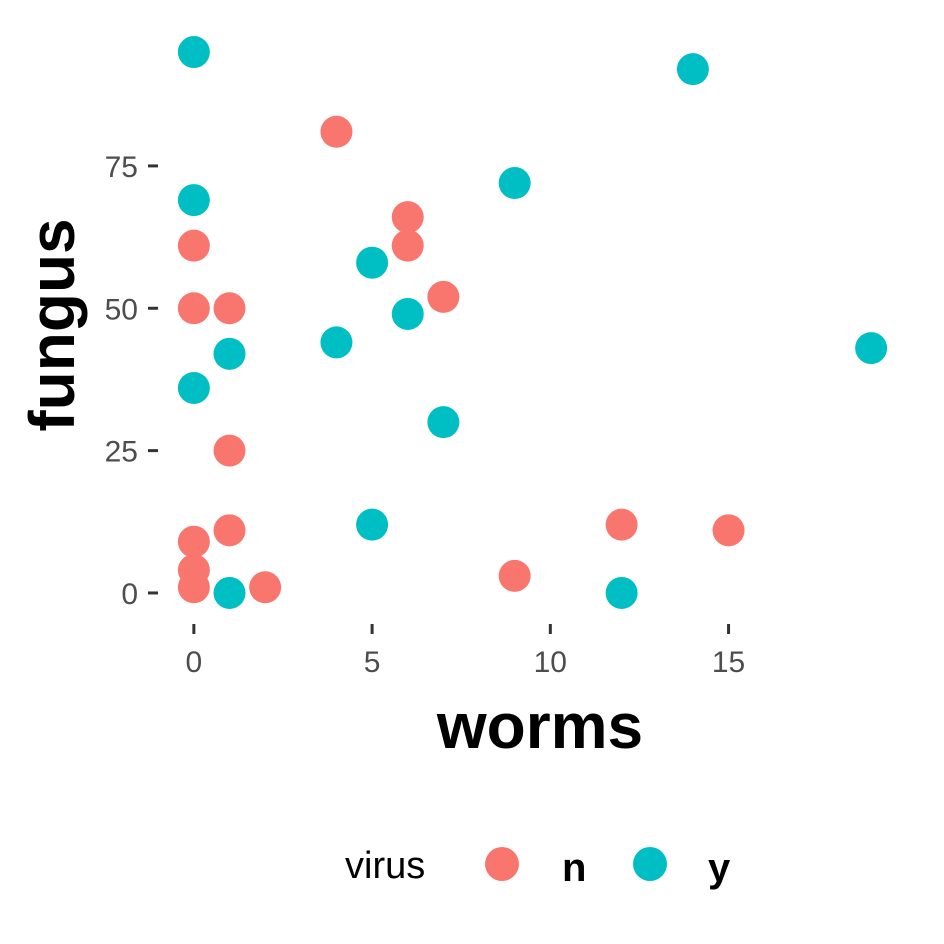 Image resolution: width=944 pixels, height=944 pixels. Describe the element at coordinates (121, 167) in the screenshot. I see `y-tick-label: 75` at that location.